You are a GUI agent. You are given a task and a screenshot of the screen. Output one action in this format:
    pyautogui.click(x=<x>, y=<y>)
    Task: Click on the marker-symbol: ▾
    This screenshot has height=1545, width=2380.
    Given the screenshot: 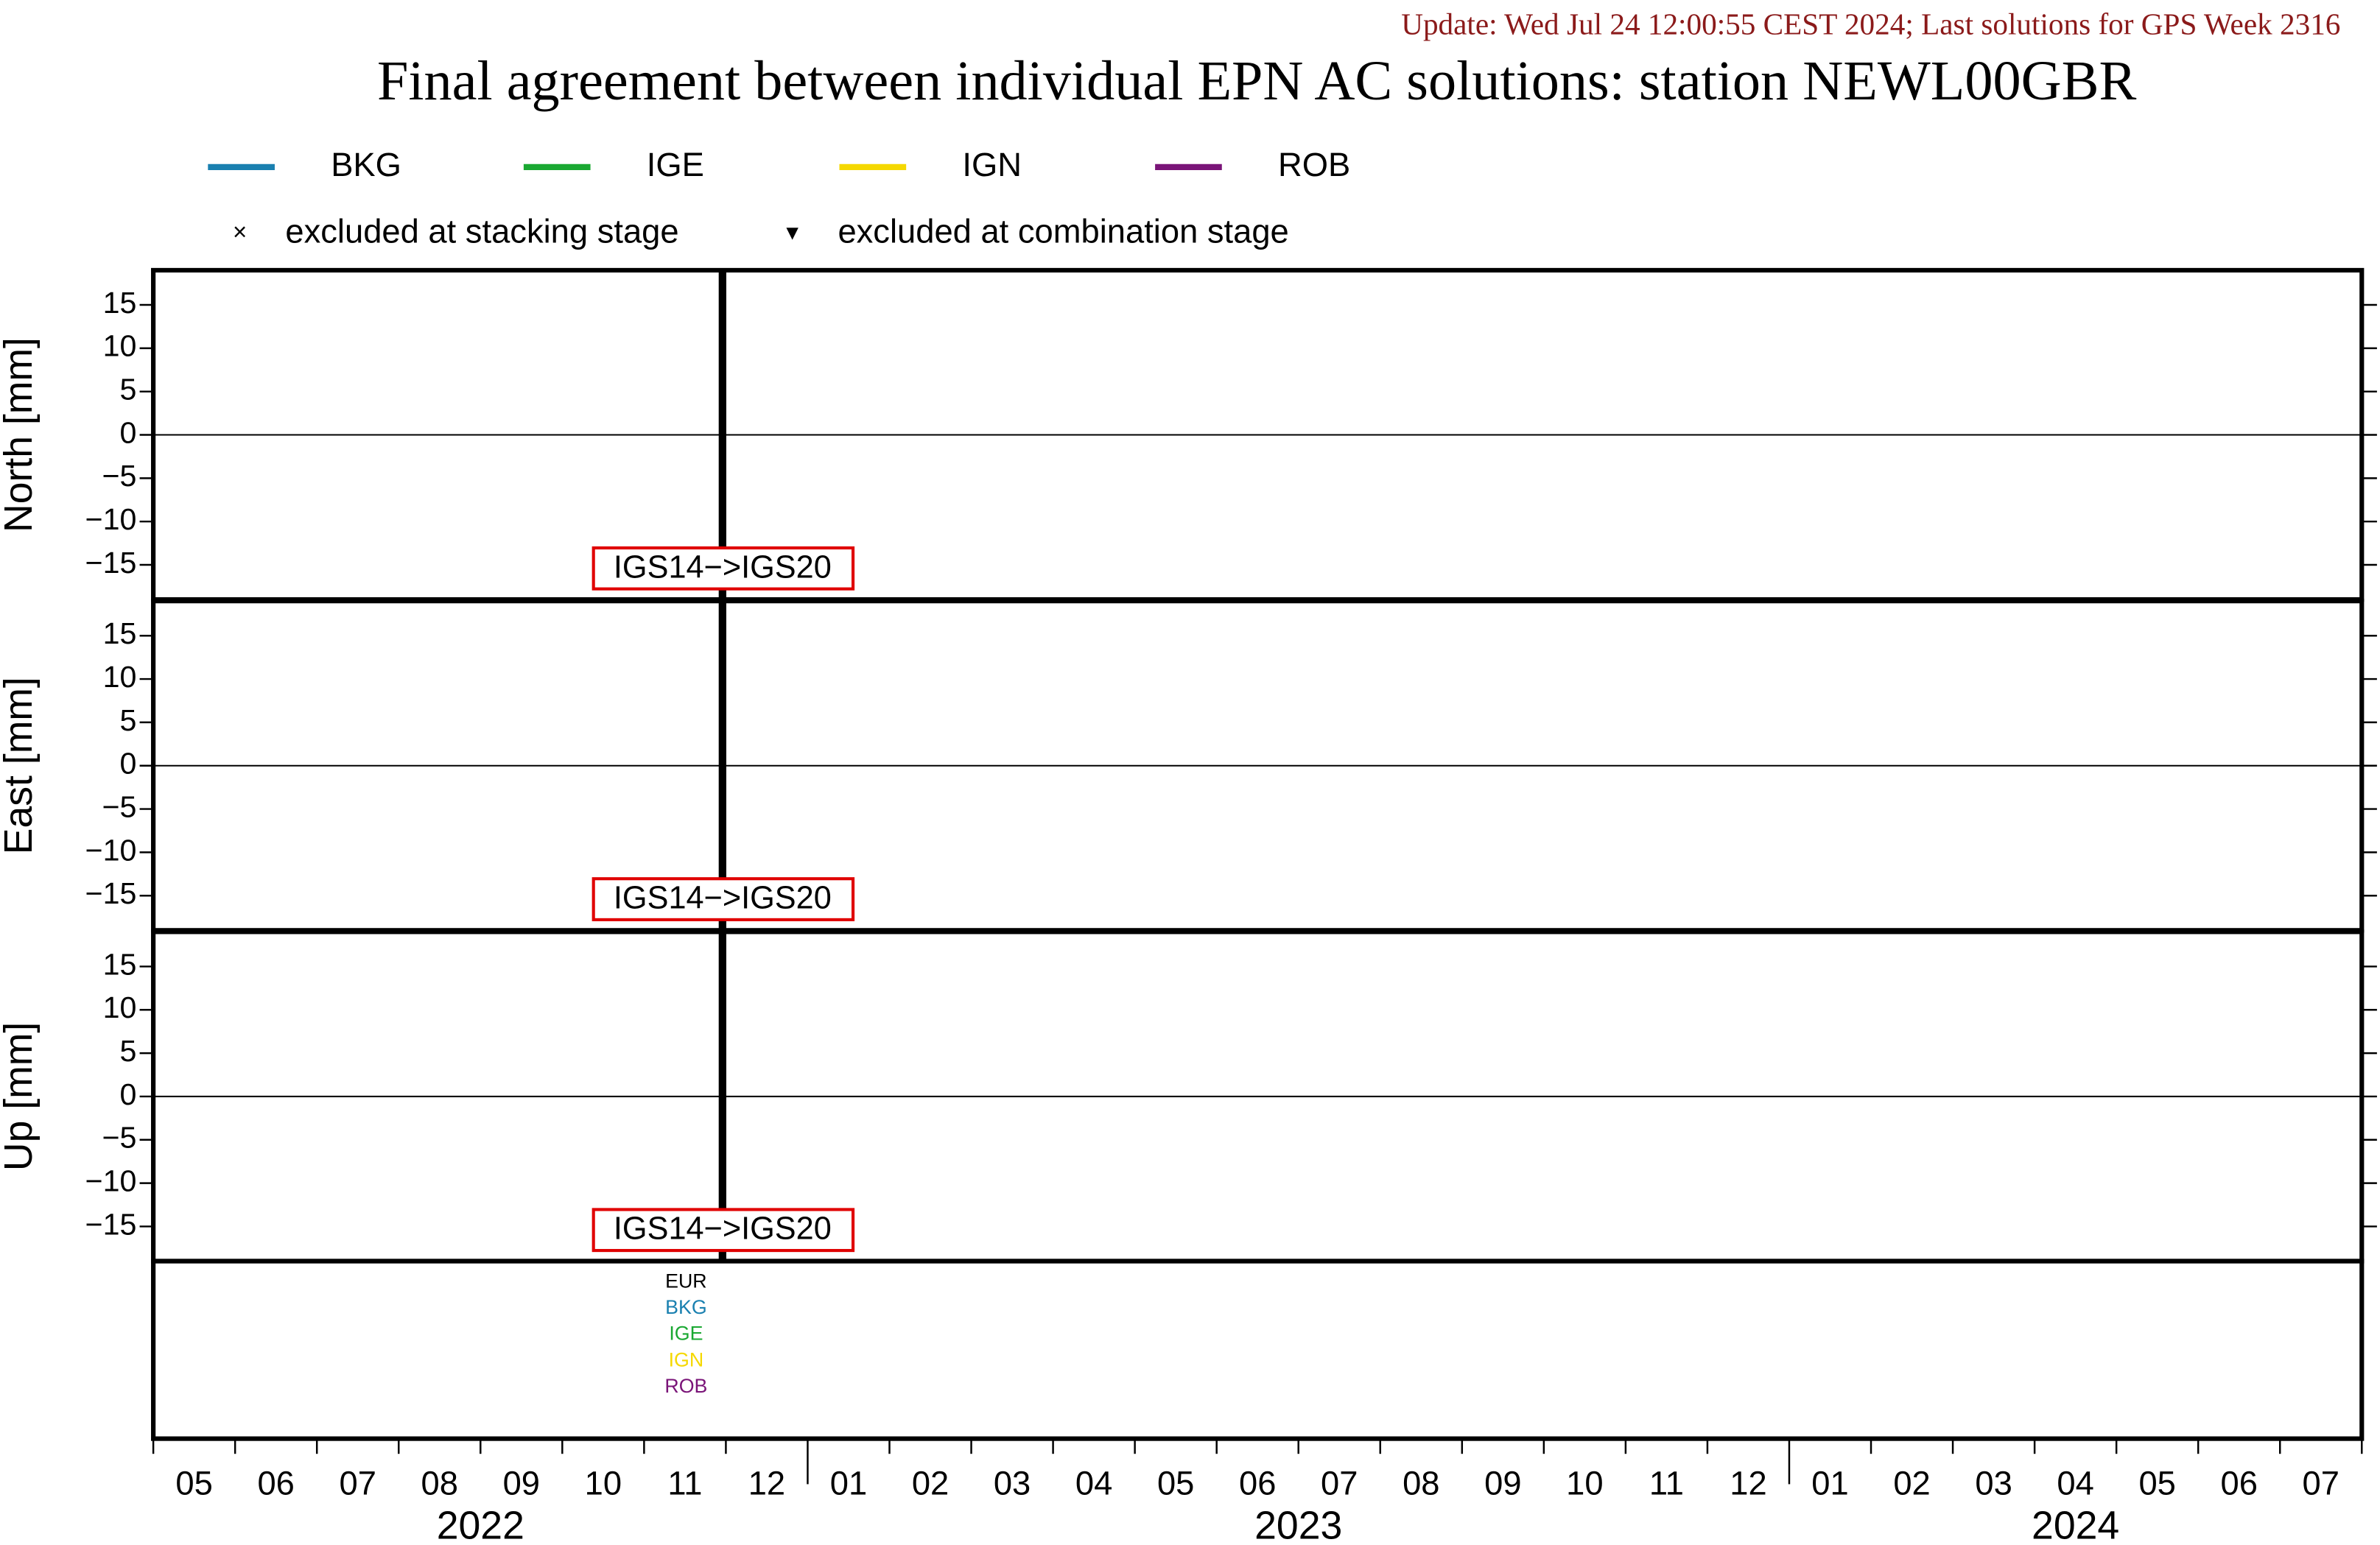 What is the action you would take?
    pyautogui.click(x=792, y=231)
    